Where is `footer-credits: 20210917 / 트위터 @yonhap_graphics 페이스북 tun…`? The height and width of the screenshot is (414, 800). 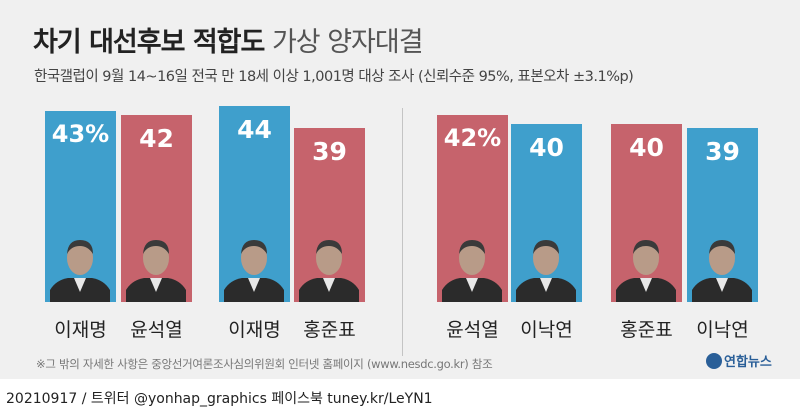 footer-credits: 20210917 / 트위터 @yonhap_graphics 페이스북 tun… is located at coordinates (219, 399).